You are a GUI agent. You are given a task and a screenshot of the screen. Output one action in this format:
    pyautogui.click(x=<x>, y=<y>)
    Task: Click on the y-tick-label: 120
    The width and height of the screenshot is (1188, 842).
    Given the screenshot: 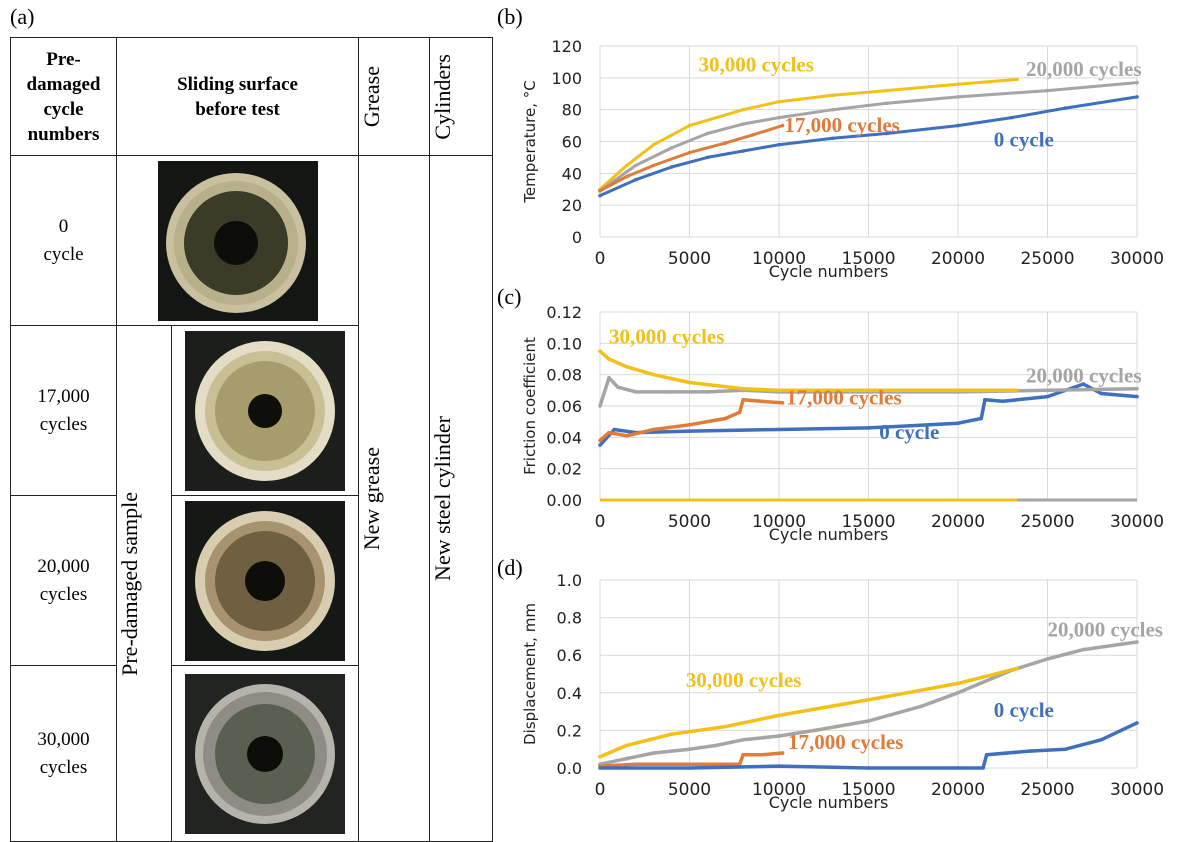 What is the action you would take?
    pyautogui.click(x=566, y=46)
    